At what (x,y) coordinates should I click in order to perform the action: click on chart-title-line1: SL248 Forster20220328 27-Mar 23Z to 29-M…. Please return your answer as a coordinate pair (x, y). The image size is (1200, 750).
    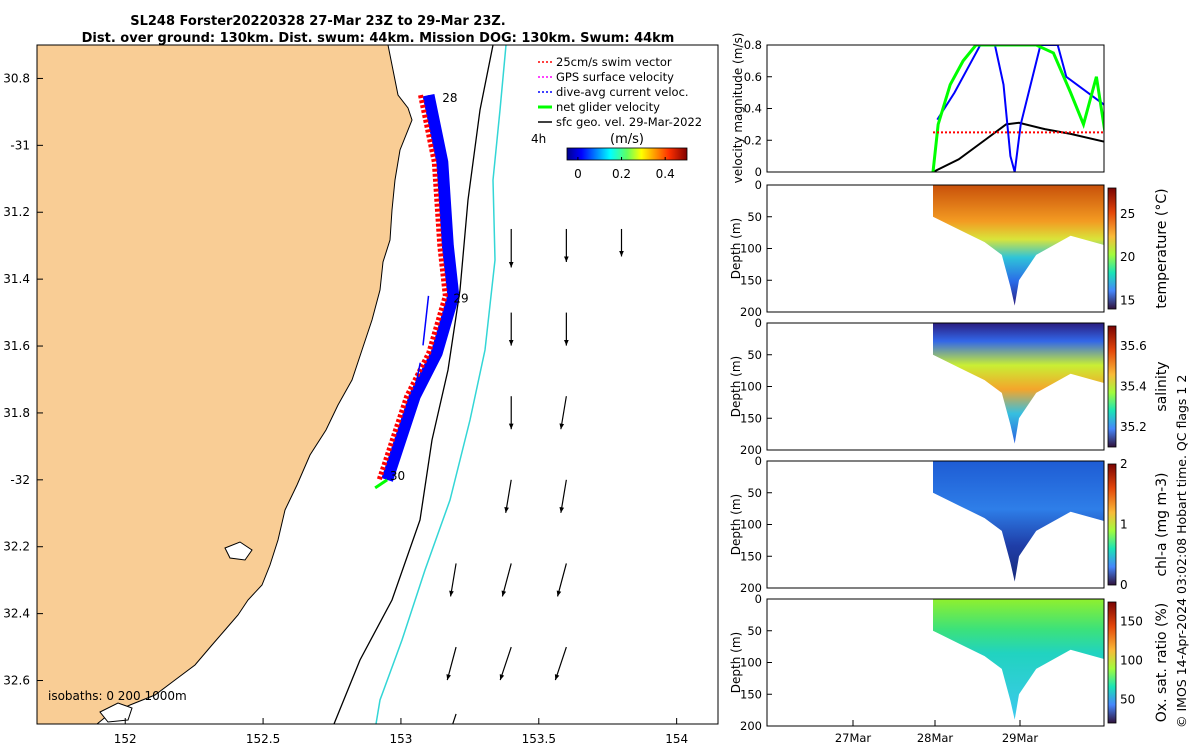
    Looking at the image, I should click on (318, 21).